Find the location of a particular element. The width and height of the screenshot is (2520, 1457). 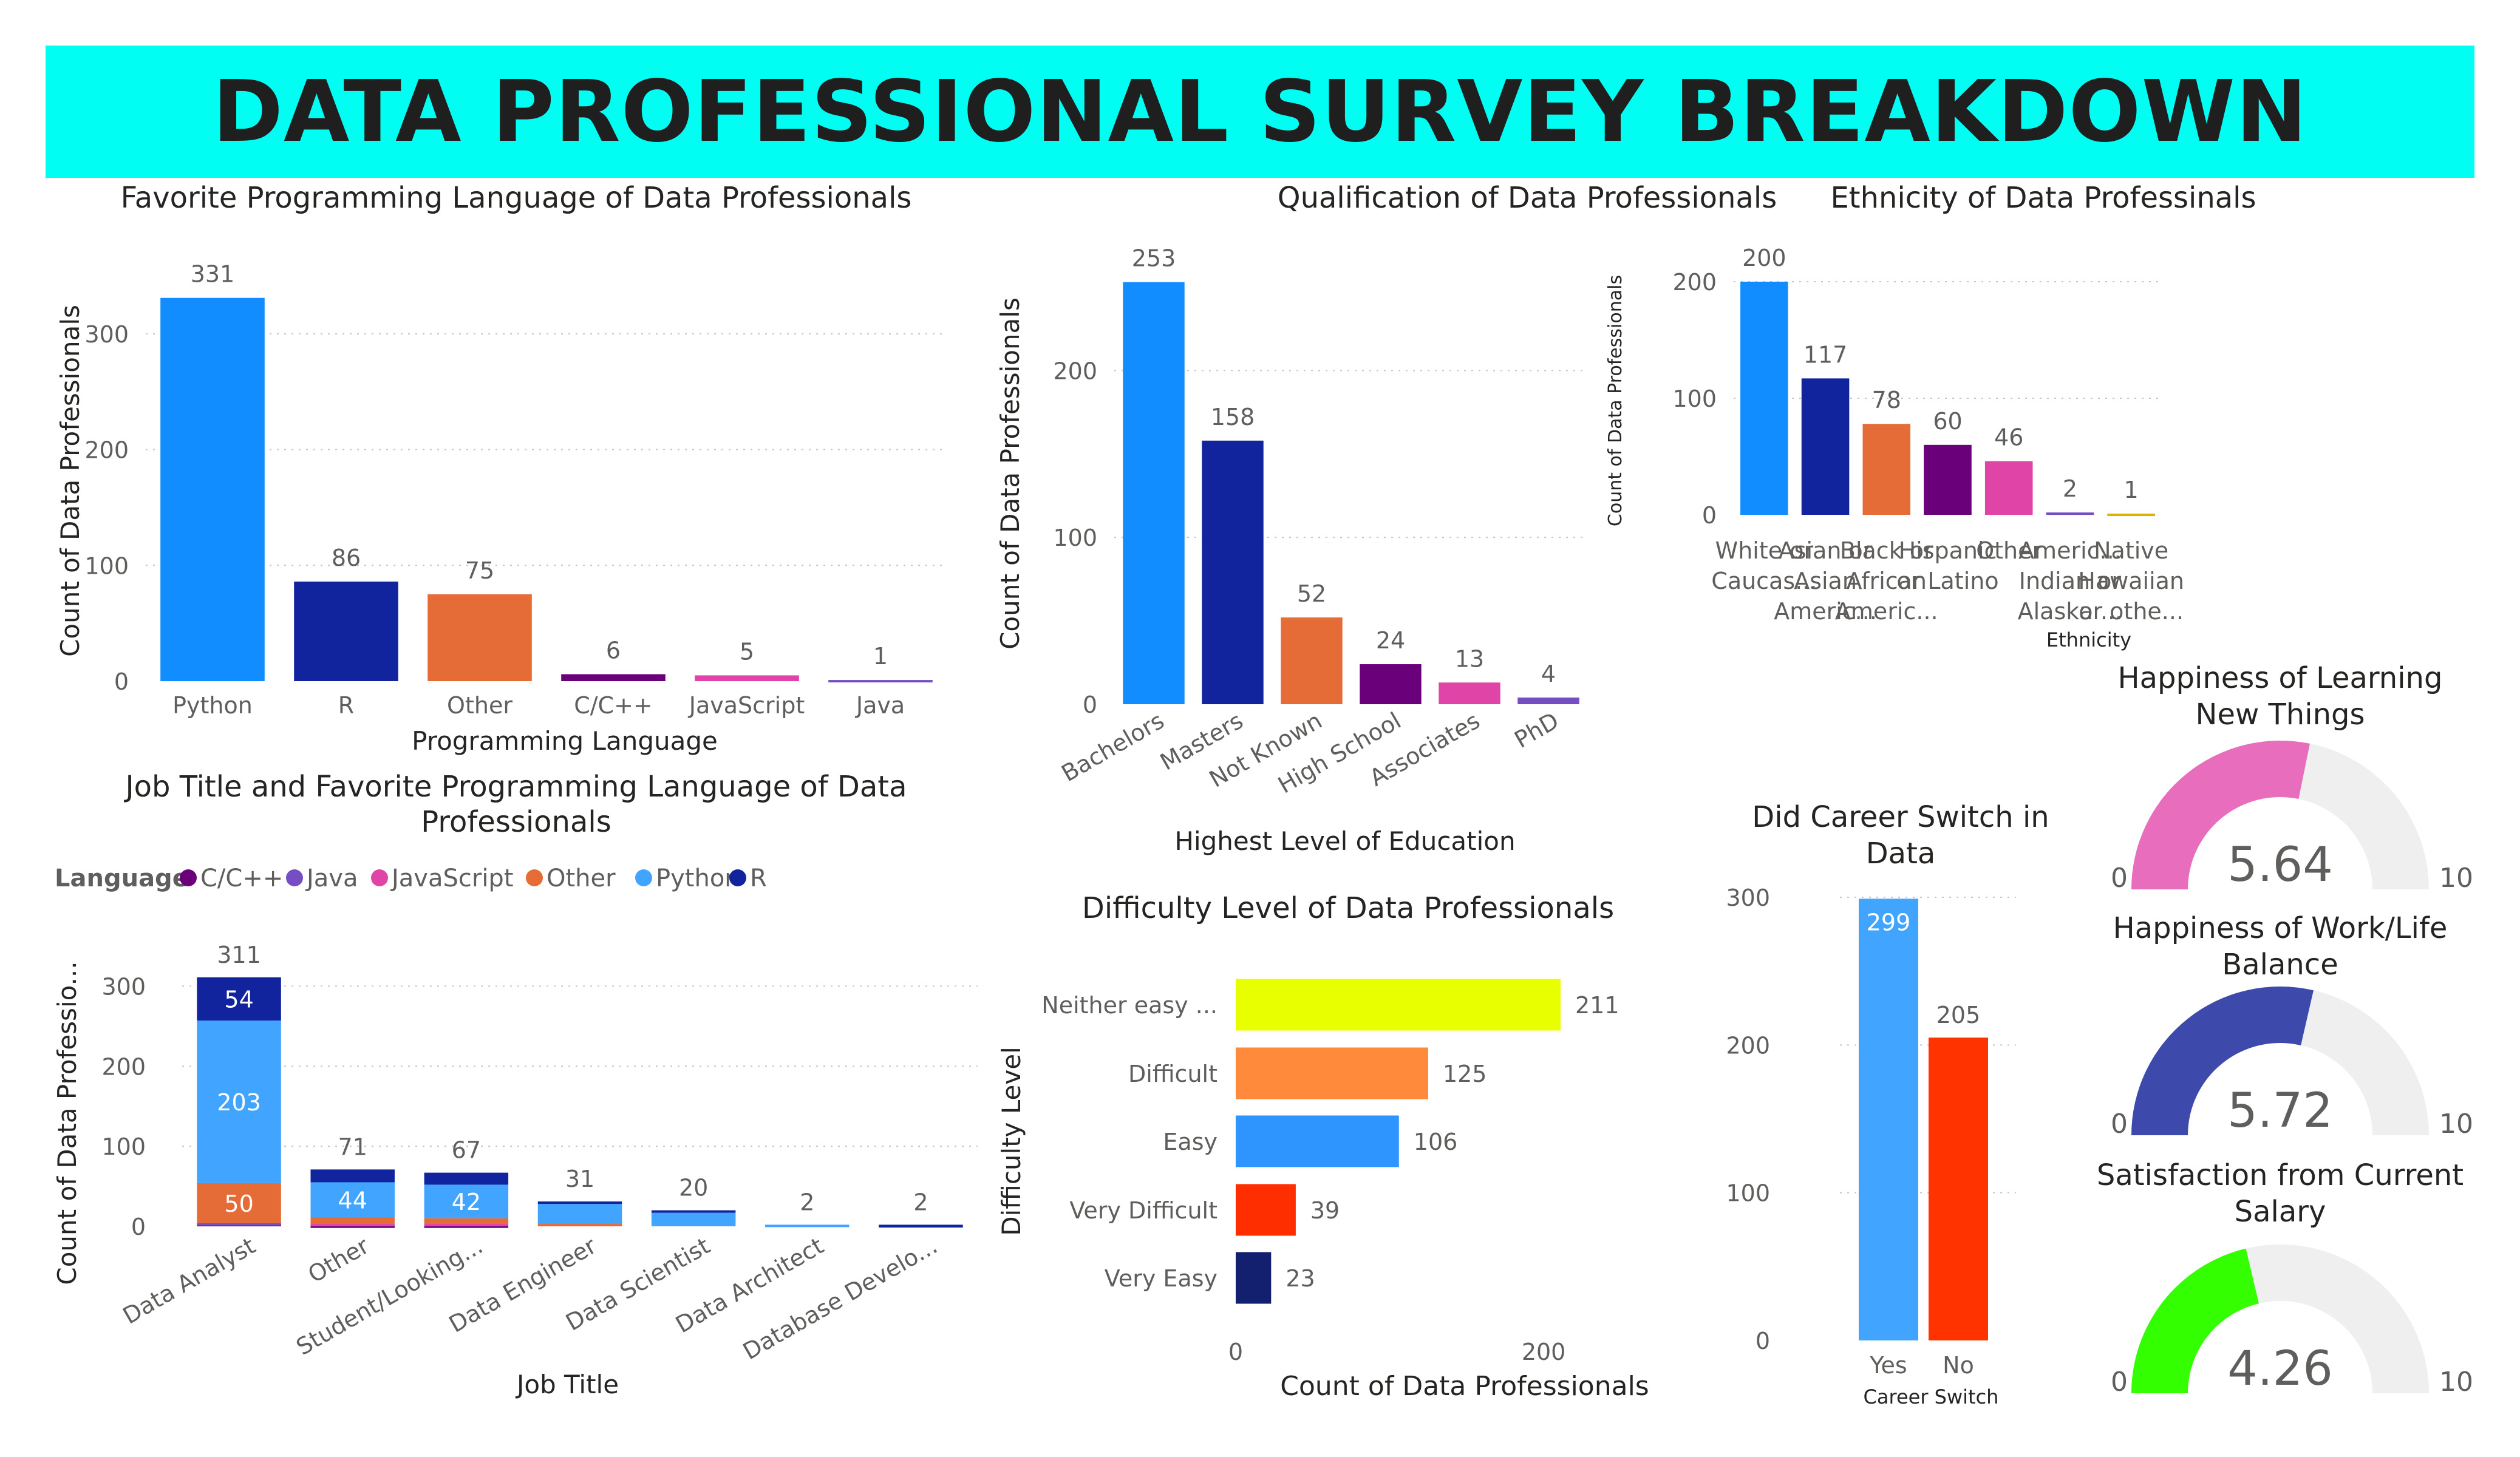

data-label: 75 is located at coordinates (479, 570).